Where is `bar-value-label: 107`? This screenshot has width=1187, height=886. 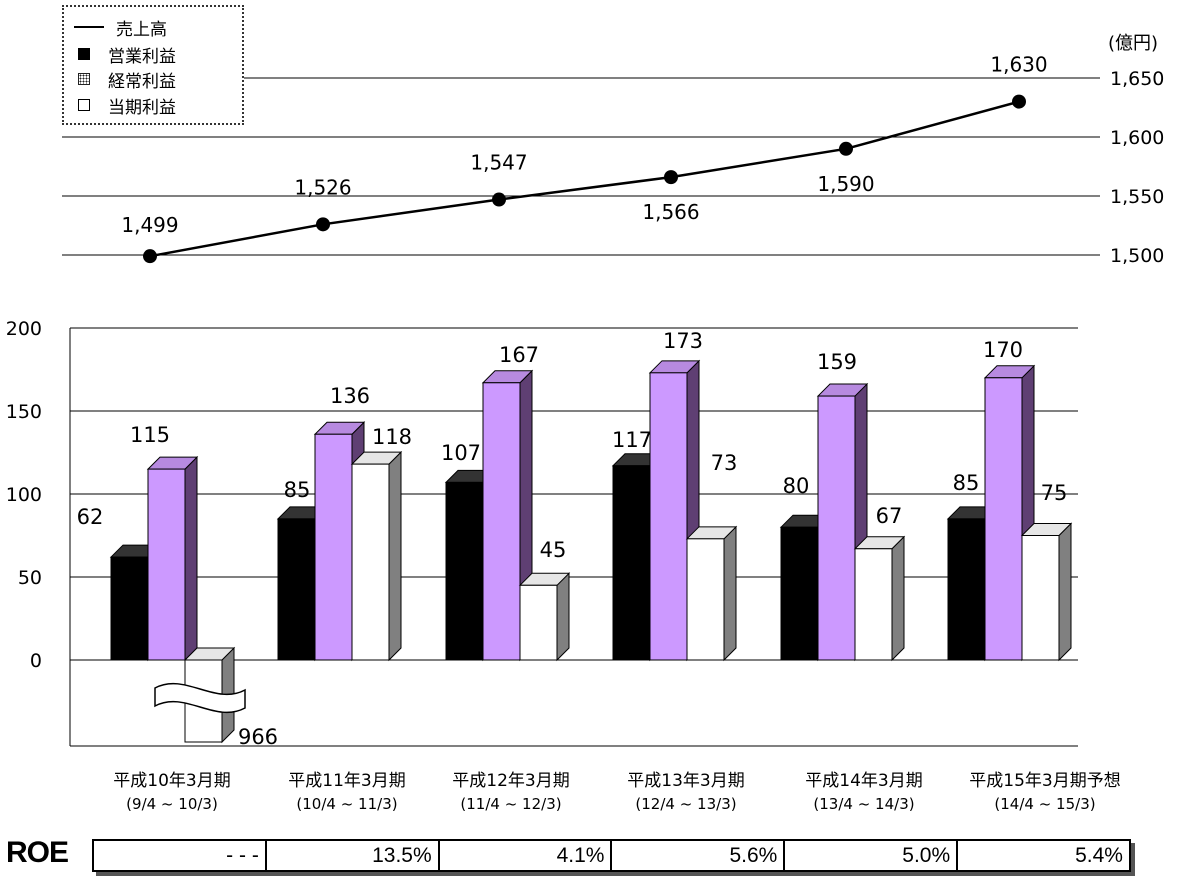
bar-value-label: 107 is located at coordinates (461, 453).